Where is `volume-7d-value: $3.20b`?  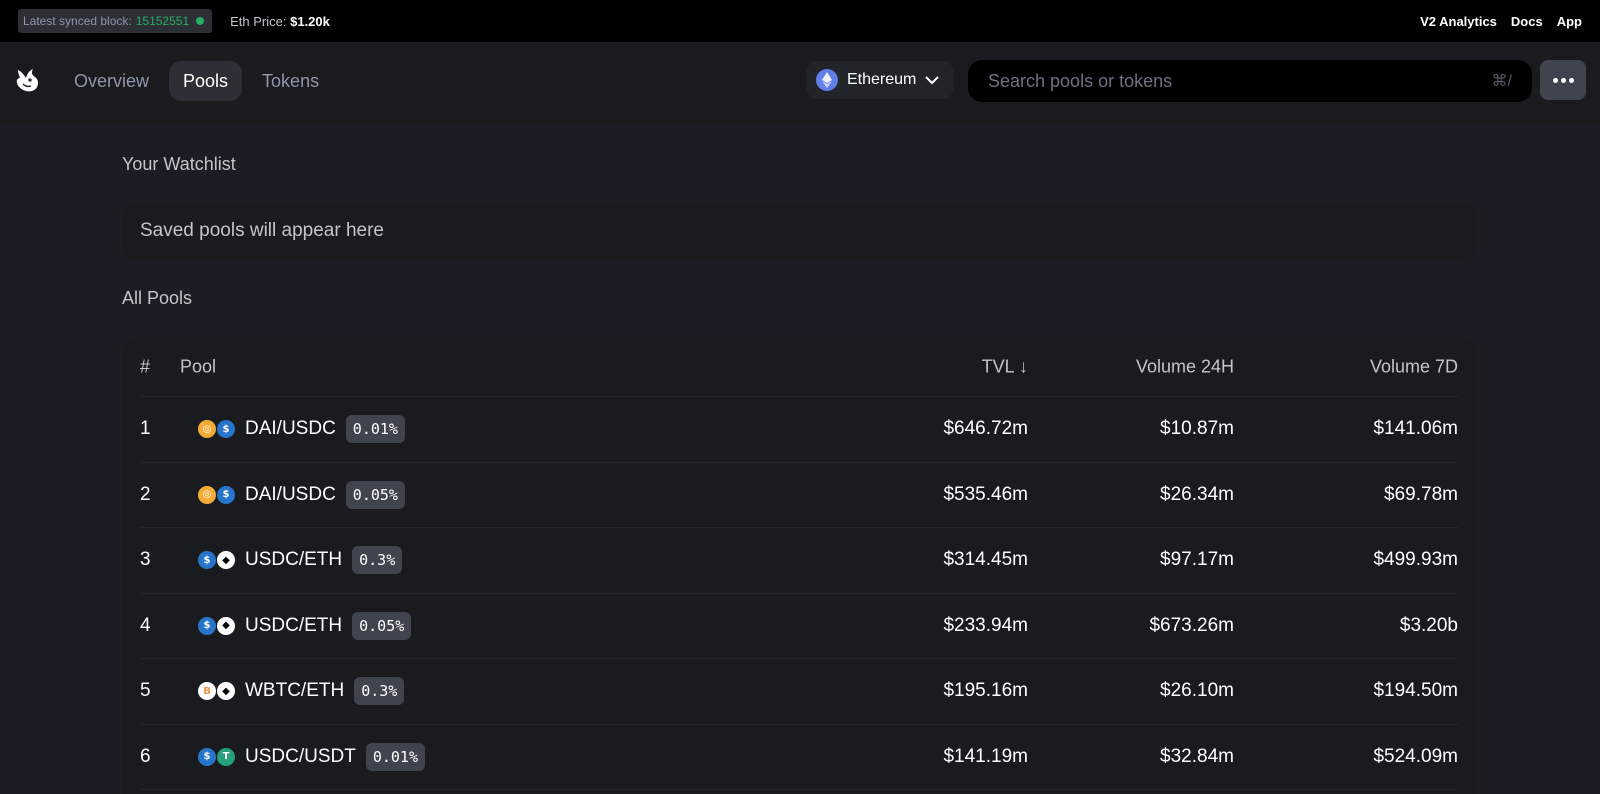 volume-7d-value: $3.20b is located at coordinates (1428, 625).